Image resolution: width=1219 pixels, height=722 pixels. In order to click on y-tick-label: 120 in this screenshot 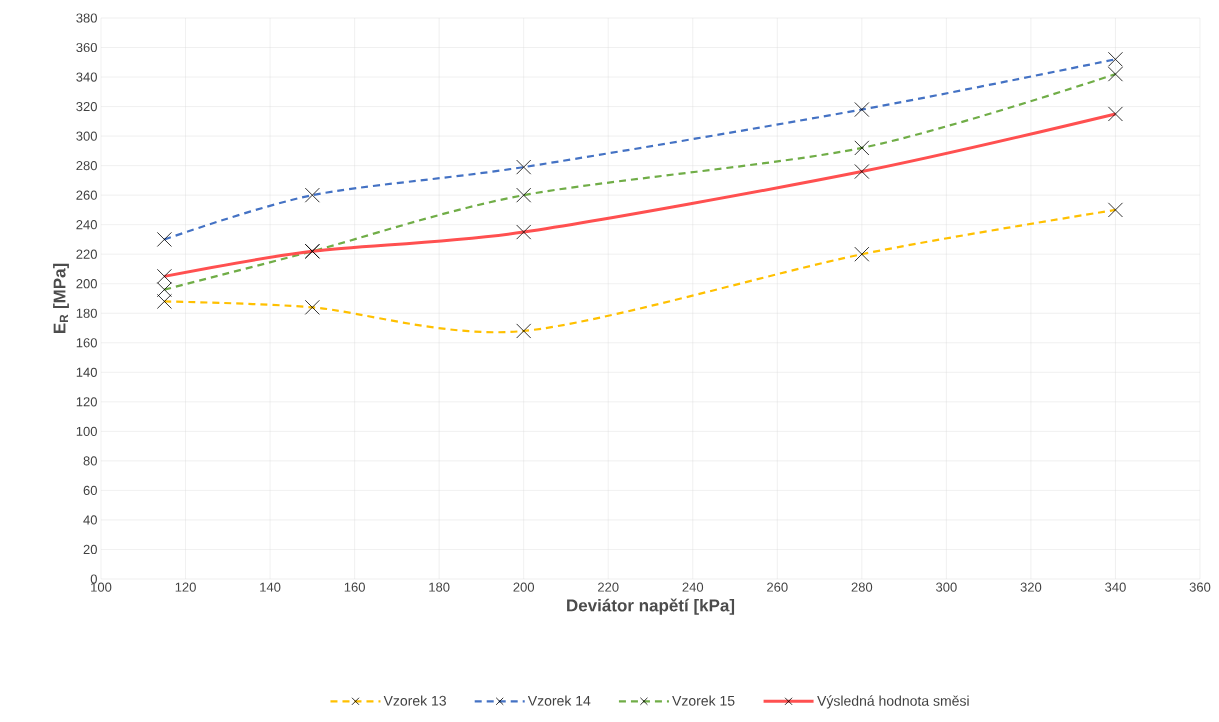, I will do `click(86, 402)`.